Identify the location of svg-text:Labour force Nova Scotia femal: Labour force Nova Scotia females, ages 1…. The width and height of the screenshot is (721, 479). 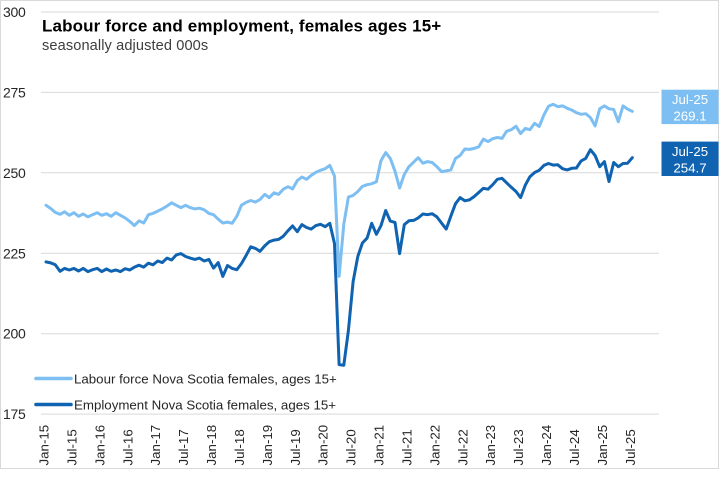
(205, 379).